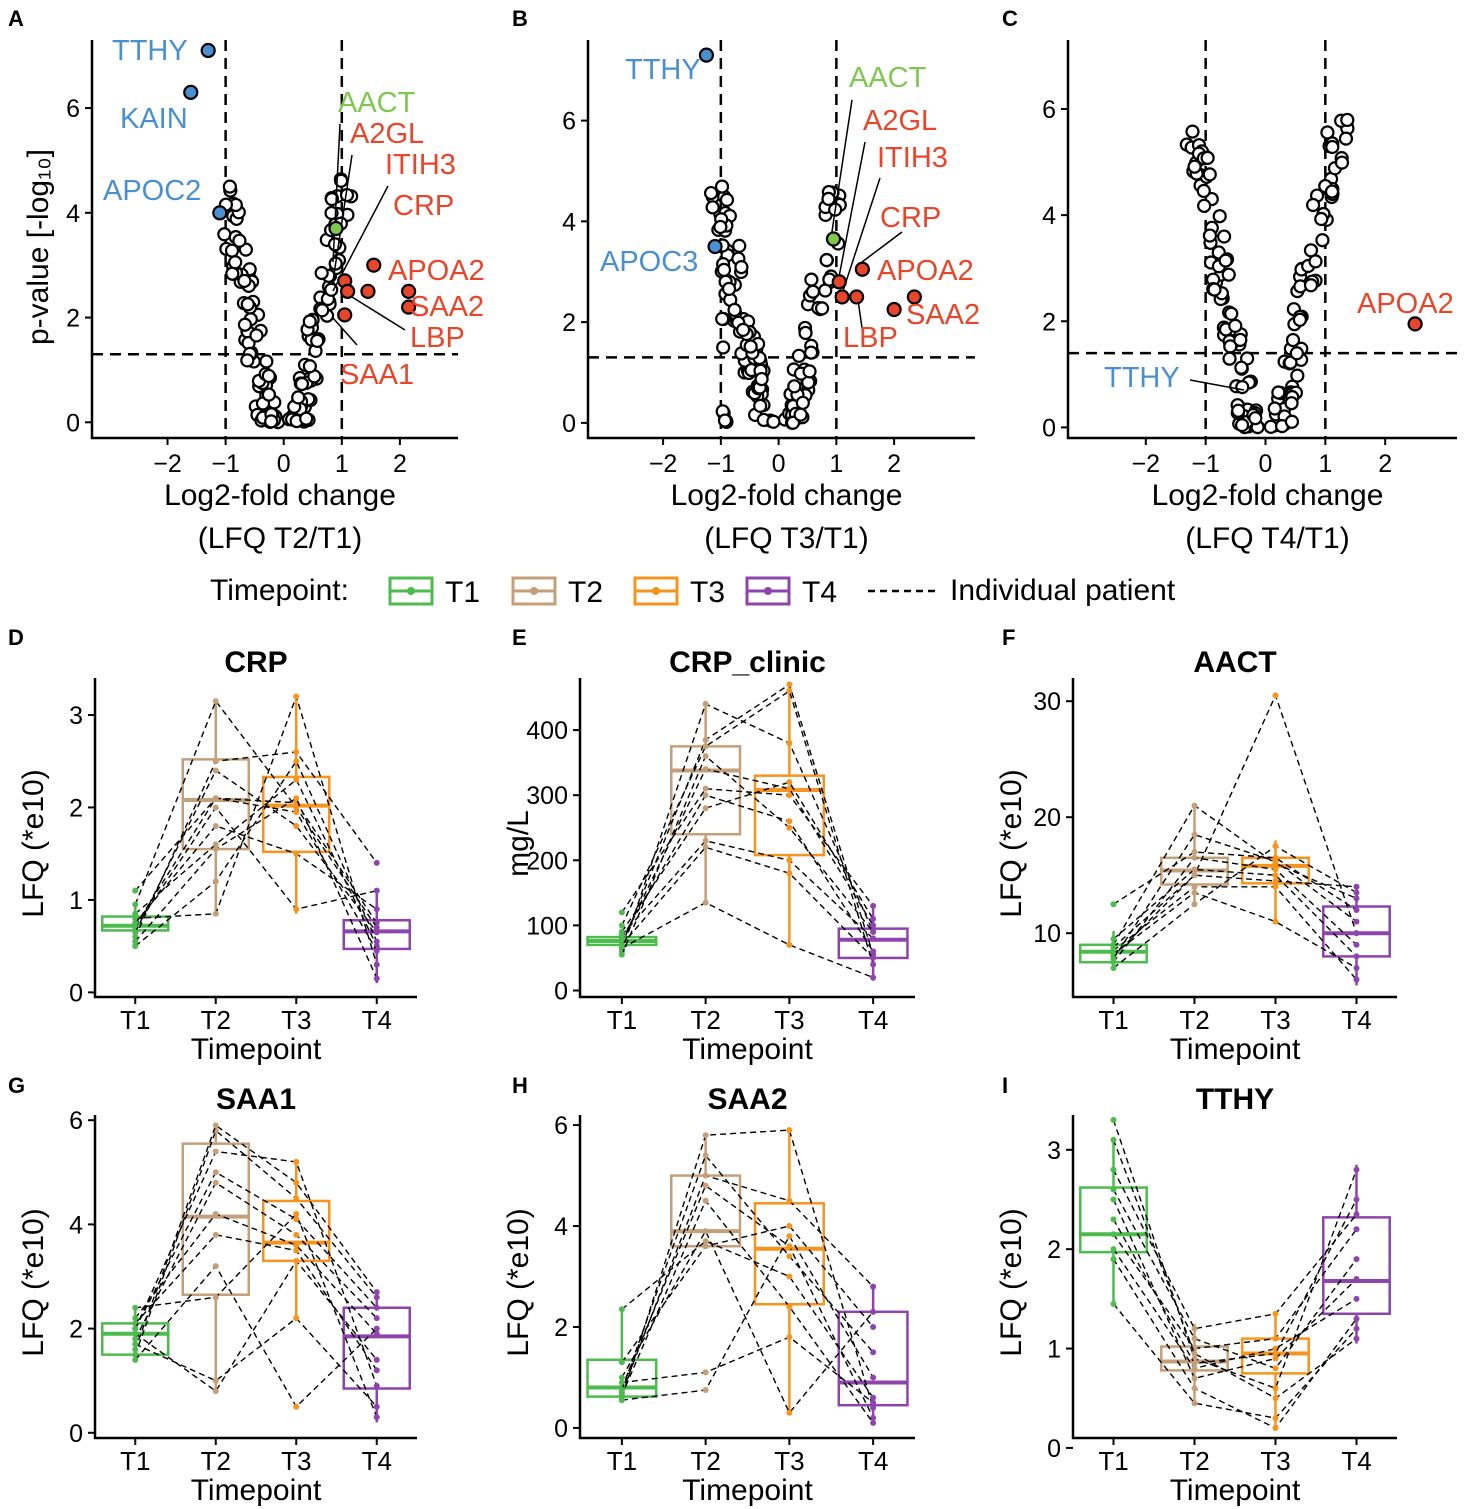 The height and width of the screenshot is (1509, 1467). What do you see at coordinates (1005, 1085) in the screenshot?
I see `panel-letter: I` at bounding box center [1005, 1085].